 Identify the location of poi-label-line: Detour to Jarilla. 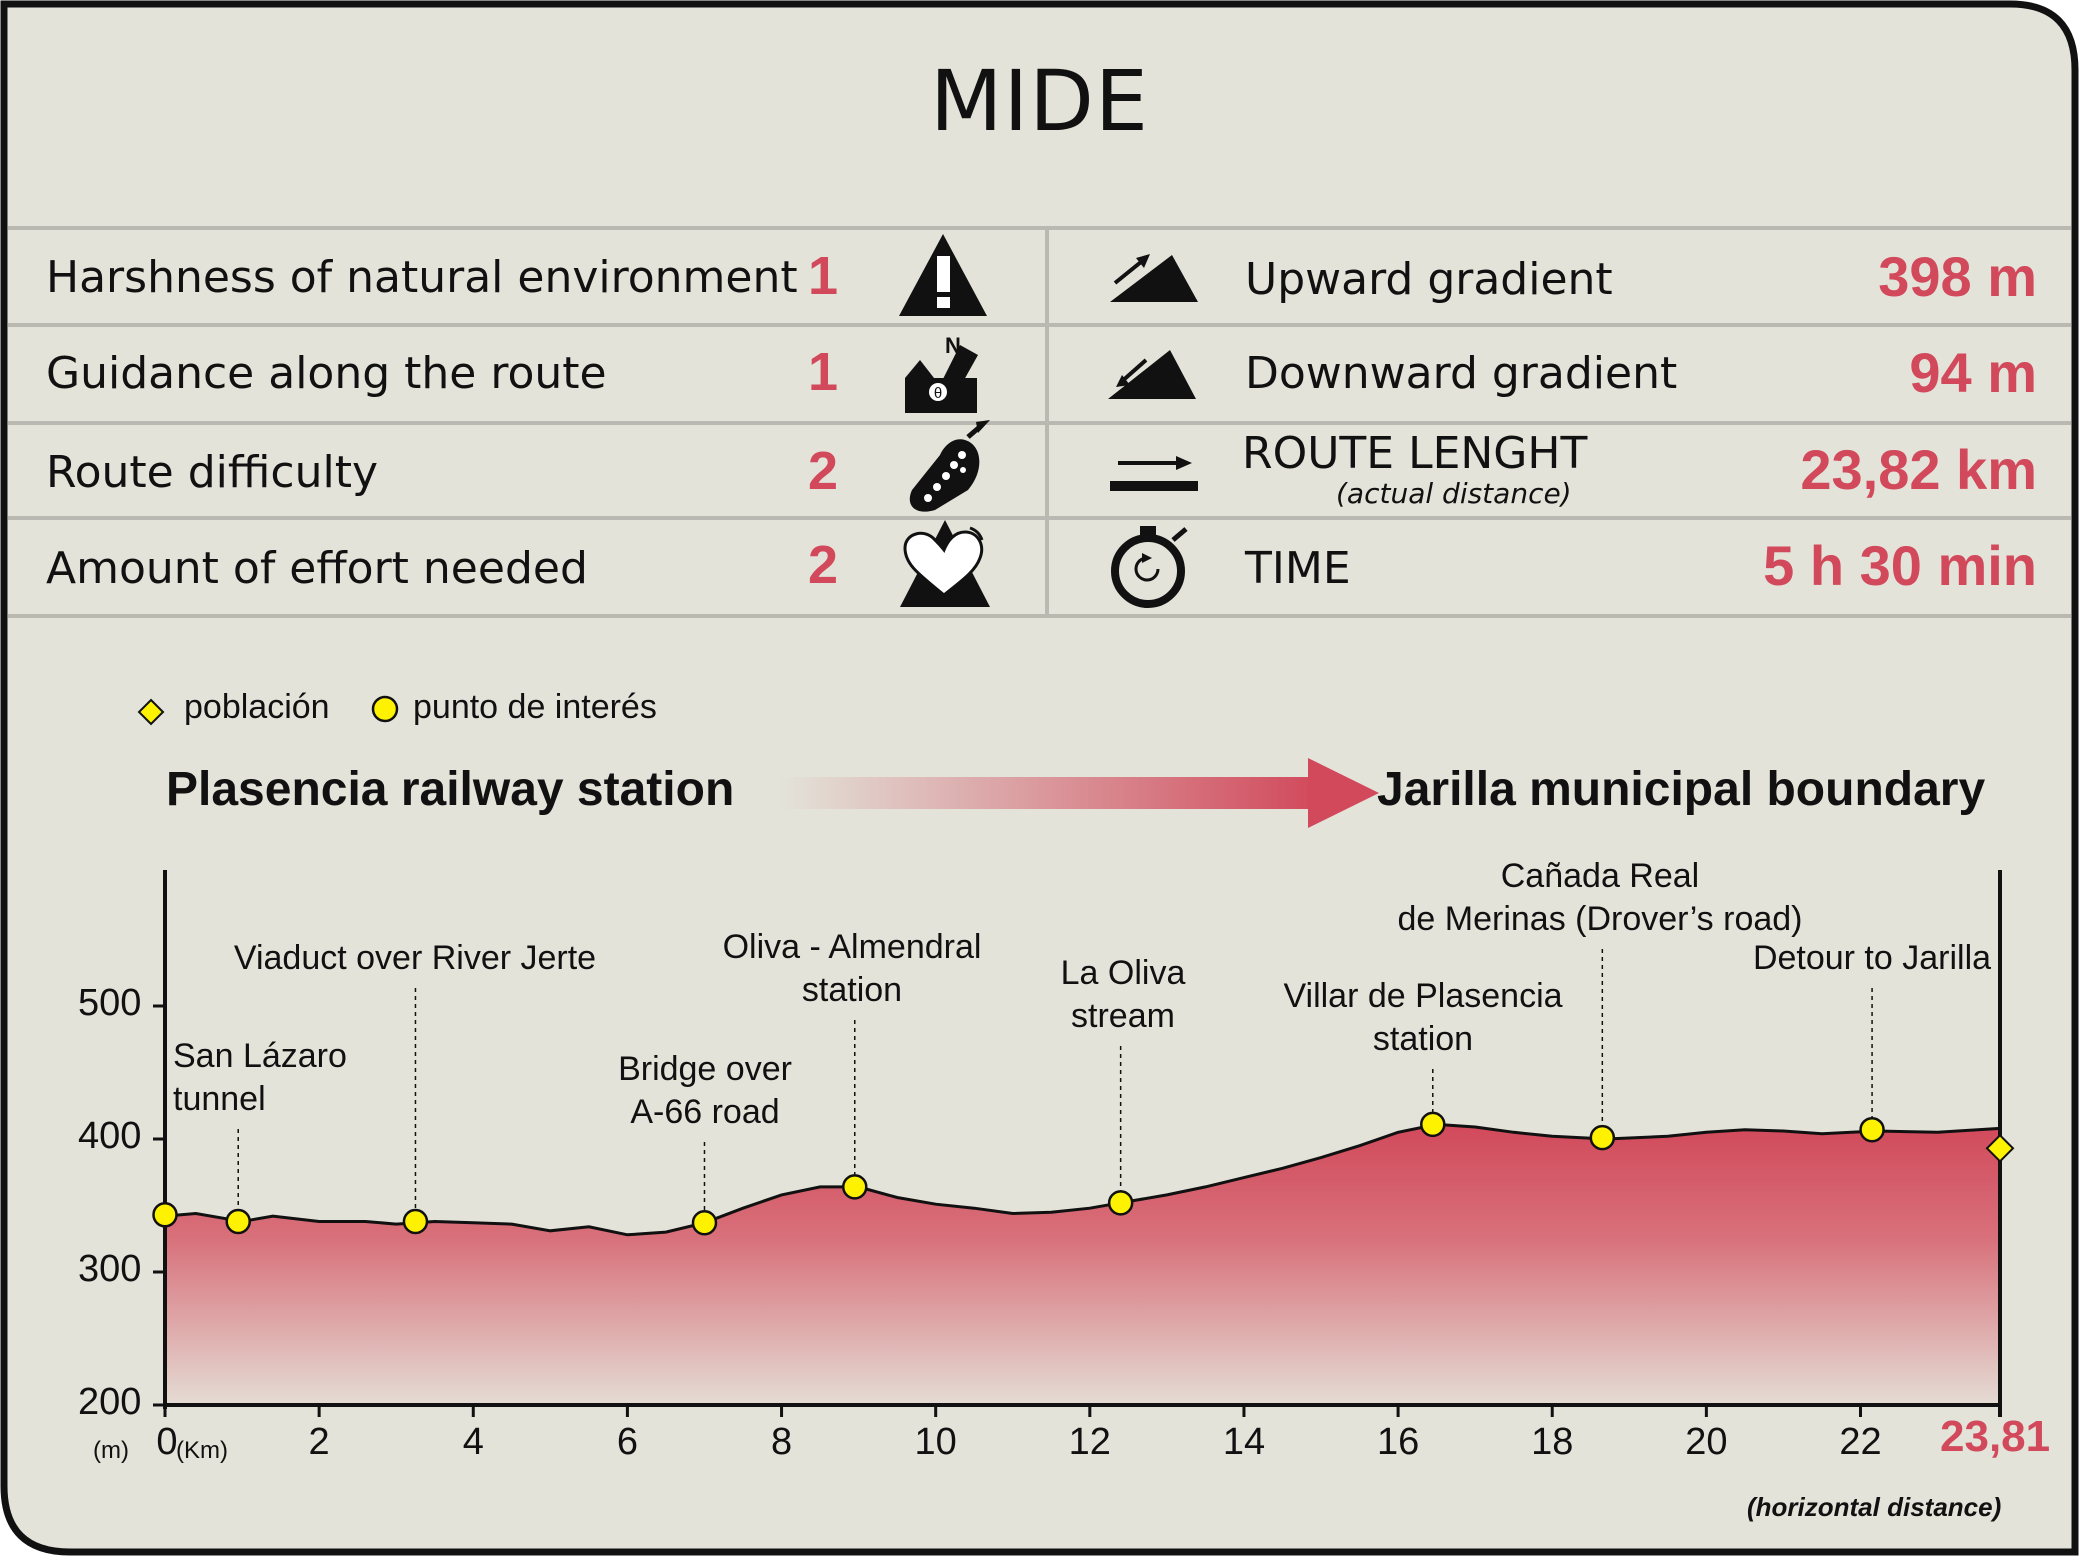
(1872, 958).